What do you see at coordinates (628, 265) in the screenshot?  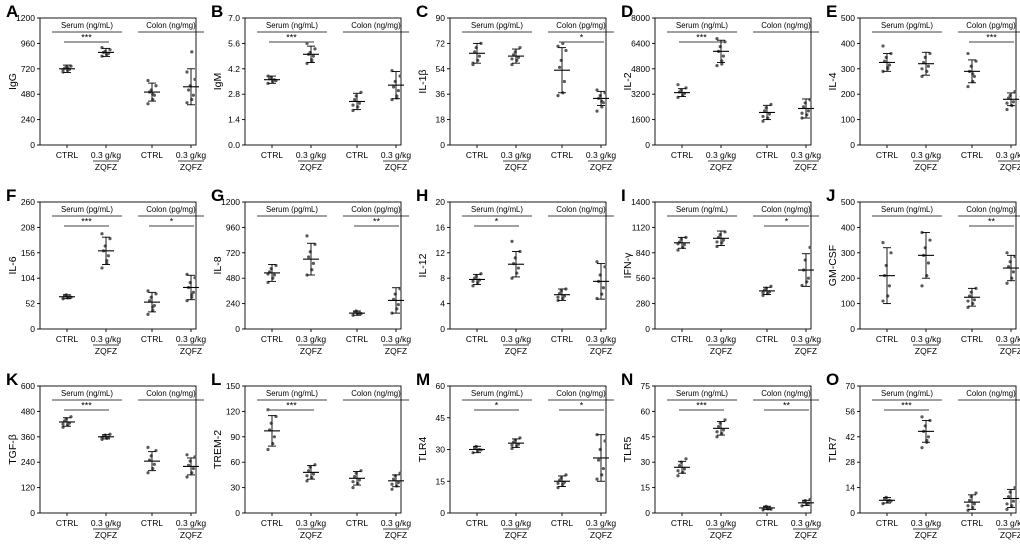 I see `y-axis-label: IFN-γ` at bounding box center [628, 265].